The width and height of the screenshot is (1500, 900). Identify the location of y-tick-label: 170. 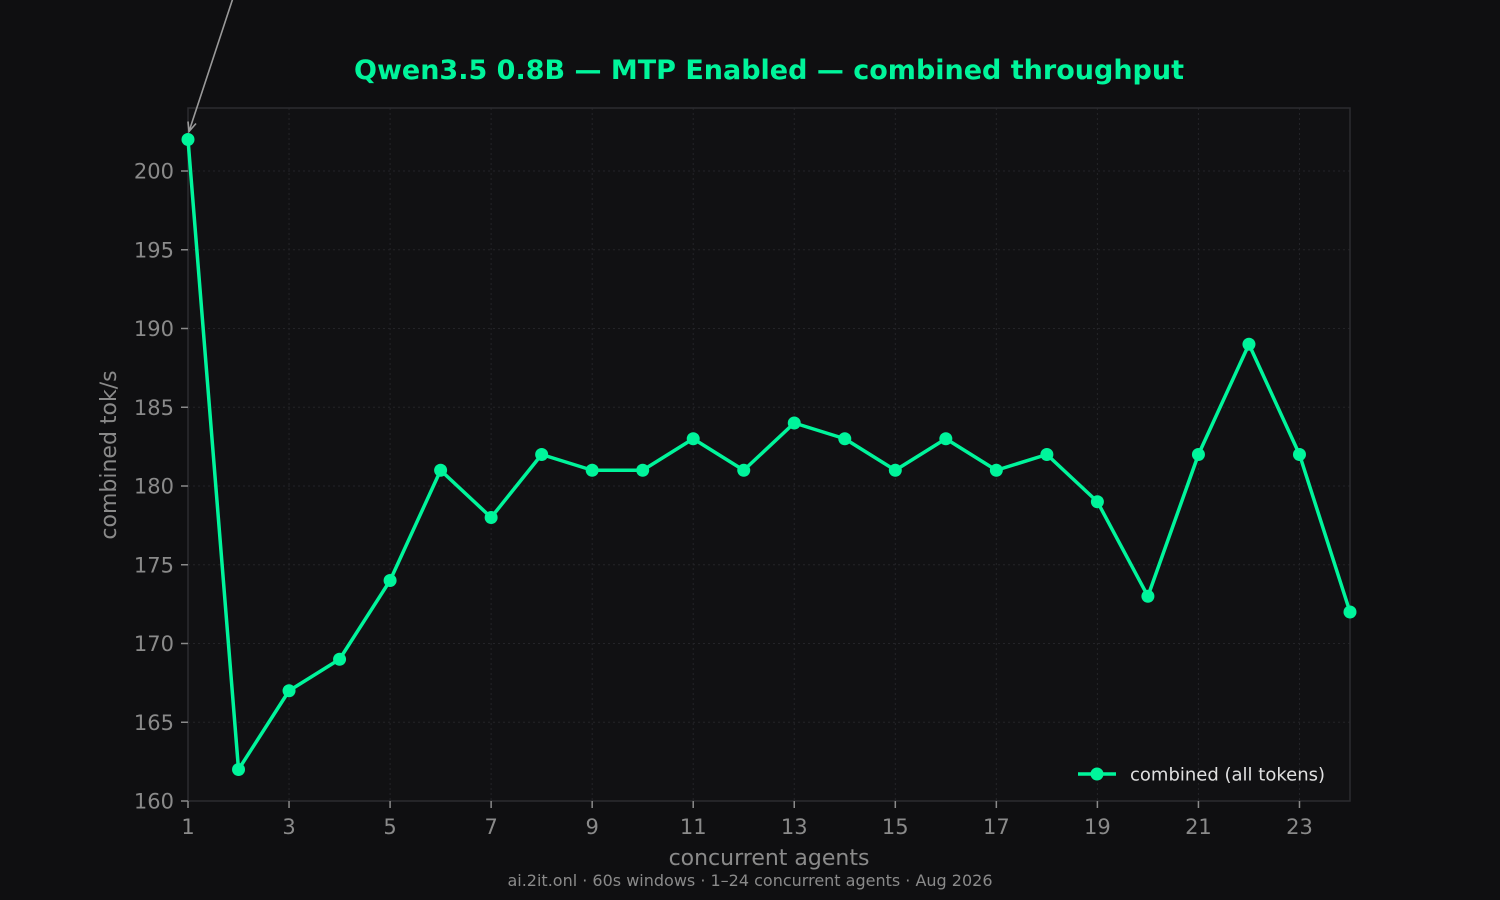
(154, 644).